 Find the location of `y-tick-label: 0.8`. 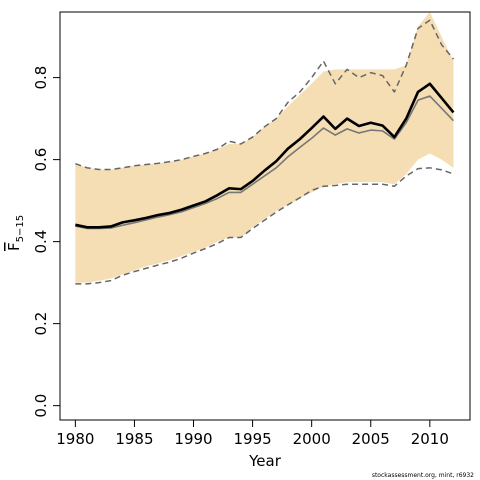

y-tick-label: 0.8 is located at coordinates (41, 78).